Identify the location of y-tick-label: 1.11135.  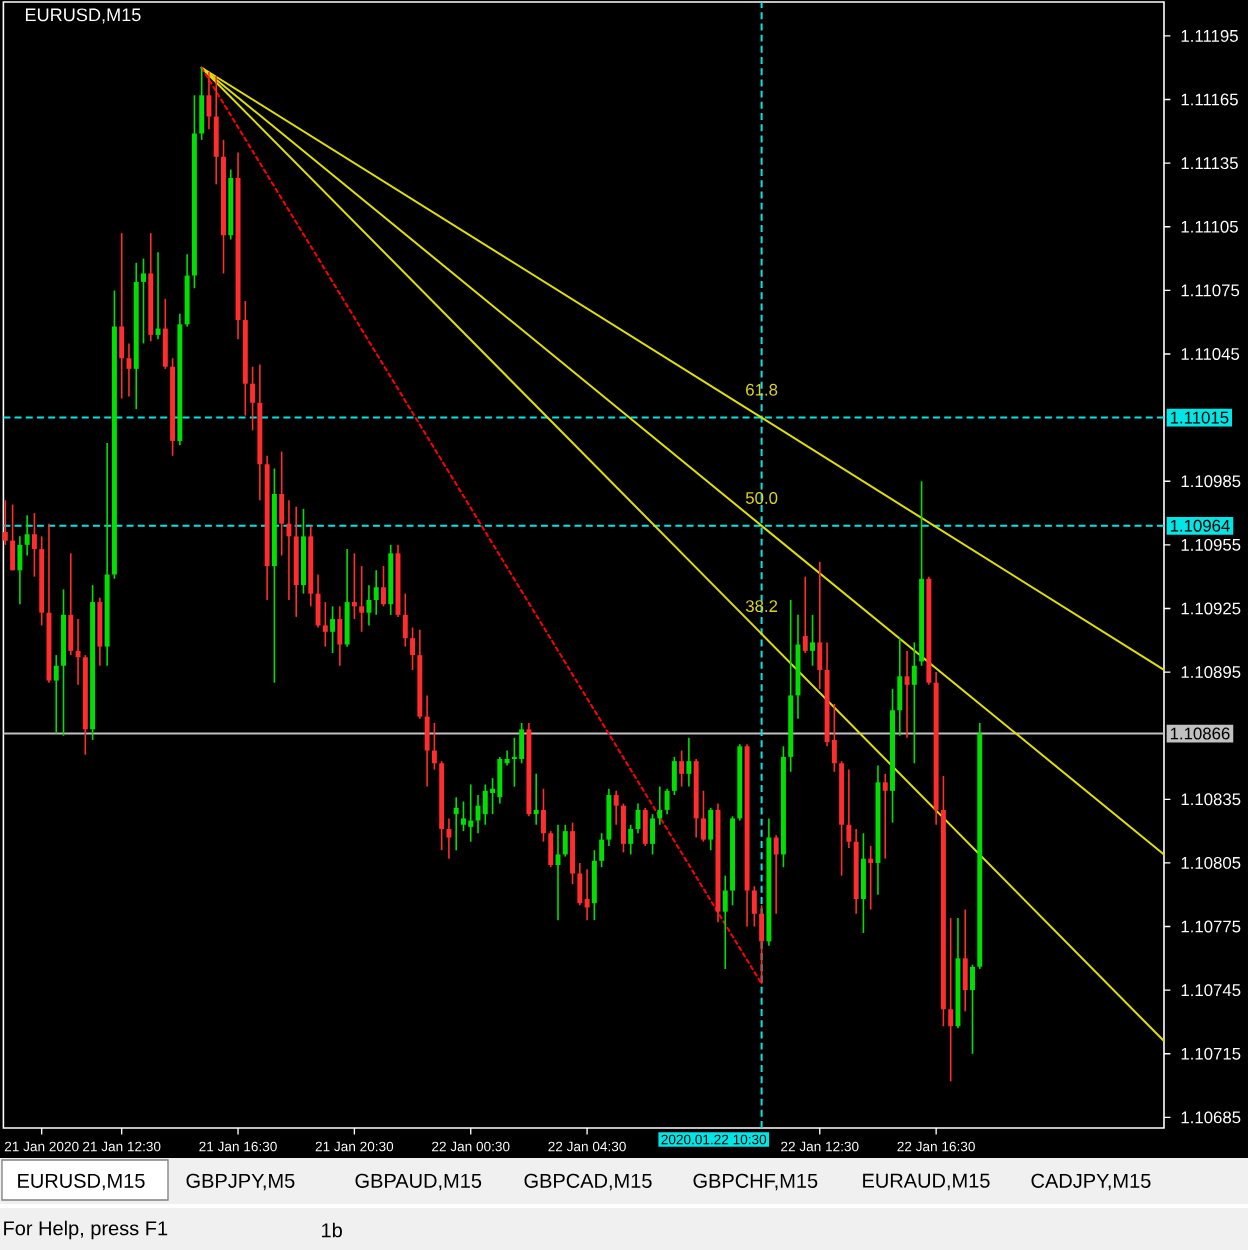
(1209, 163).